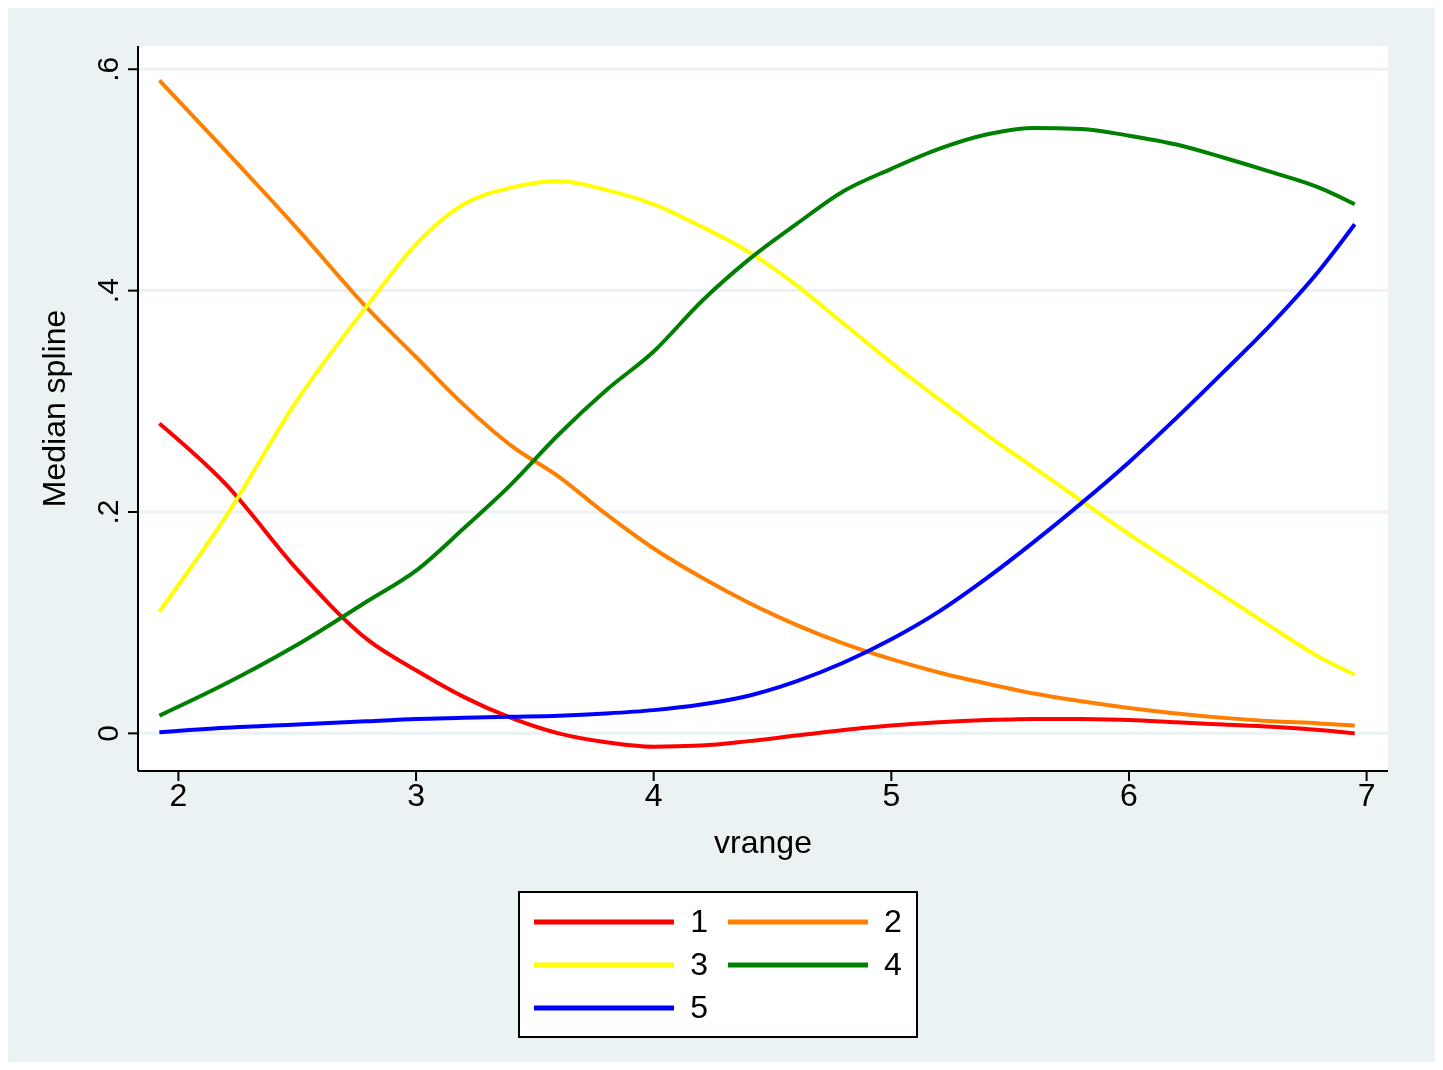  I want to click on x-tick-label: 4, so click(653, 794).